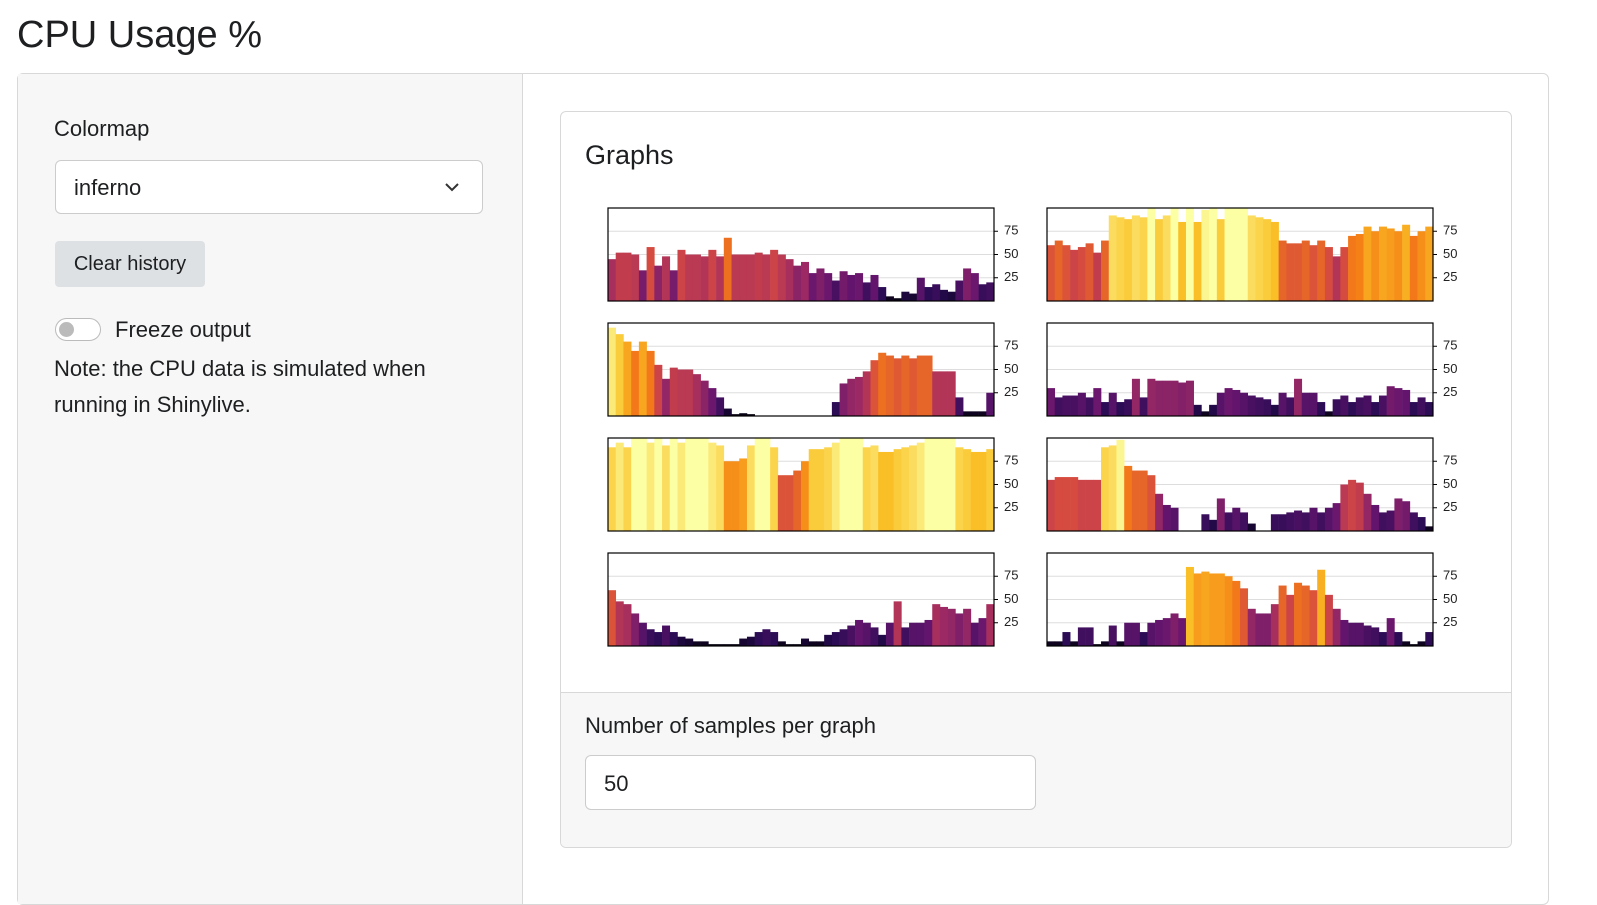 This screenshot has height=905, width=1597. Describe the element at coordinates (78, 329) in the screenshot. I see `freeze-toggle` at that location.